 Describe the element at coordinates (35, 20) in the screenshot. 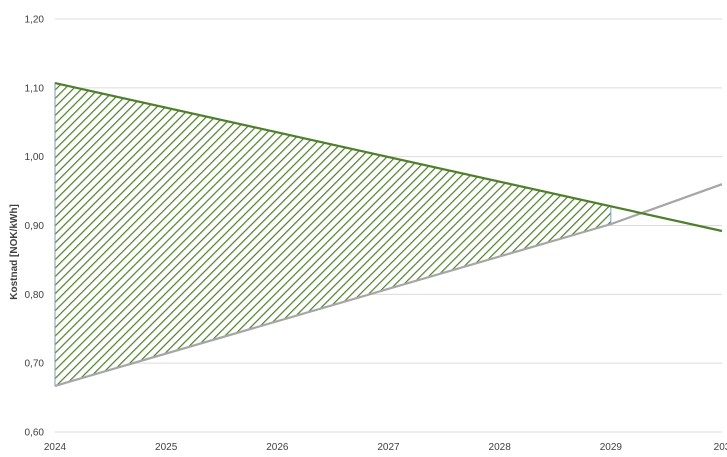

I see `y-tick-label: 1,20` at that location.